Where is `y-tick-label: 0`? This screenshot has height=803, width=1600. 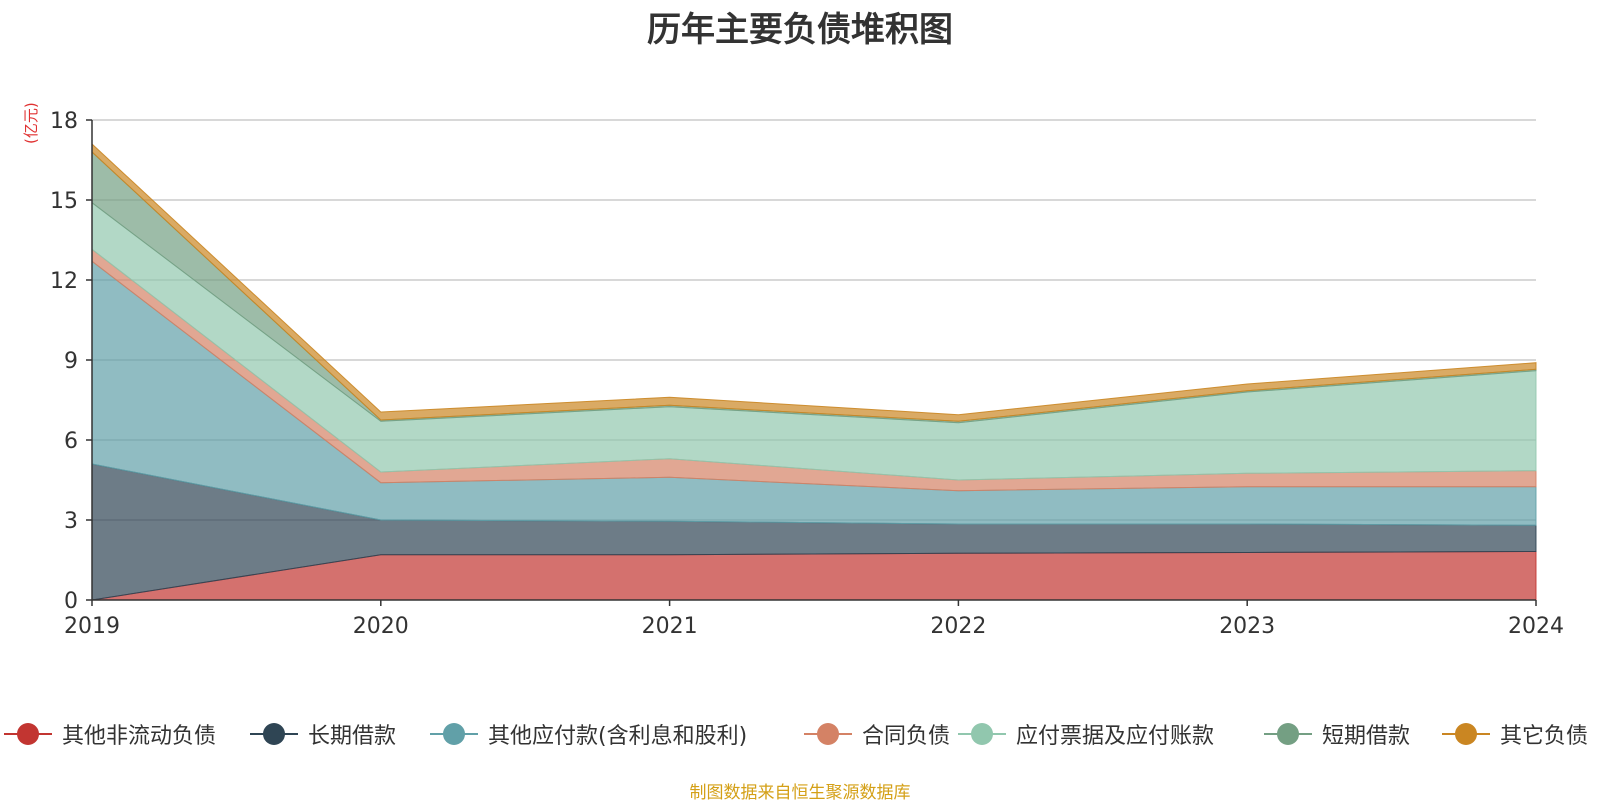 y-tick-label: 0 is located at coordinates (71, 601).